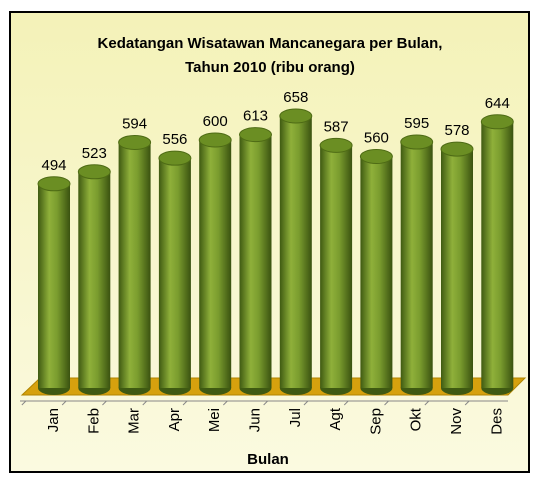 The height and width of the screenshot is (477, 538). Describe the element at coordinates (53, 165) in the screenshot. I see `data-label: 494` at that location.